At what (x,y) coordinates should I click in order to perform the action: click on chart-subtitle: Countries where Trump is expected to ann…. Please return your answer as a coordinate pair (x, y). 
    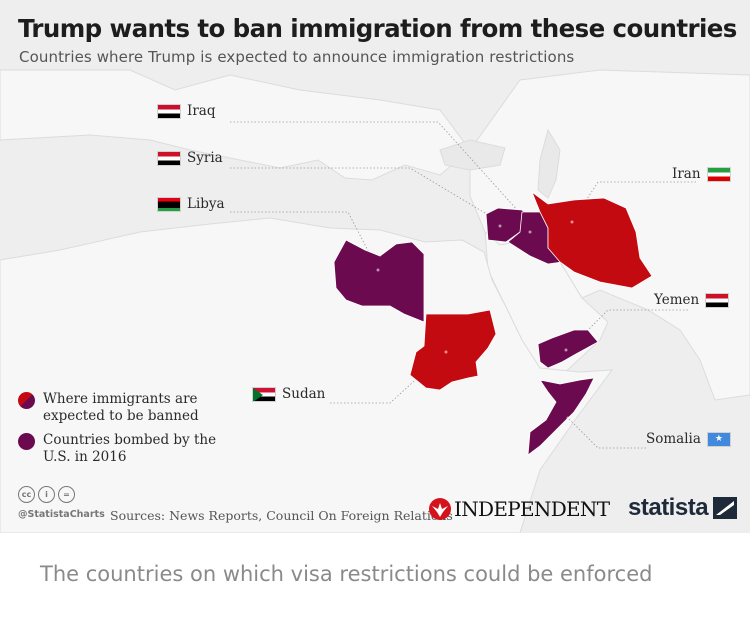
    Looking at the image, I should click on (297, 57).